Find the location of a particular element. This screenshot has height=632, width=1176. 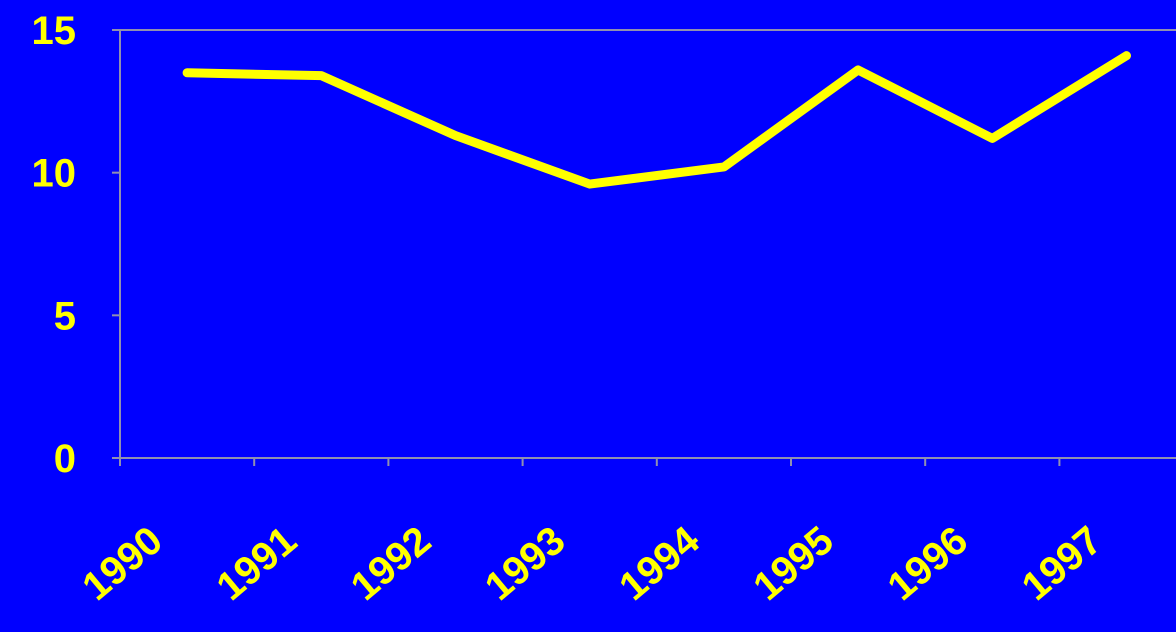

y-tick-label: 0 is located at coordinates (65, 459).